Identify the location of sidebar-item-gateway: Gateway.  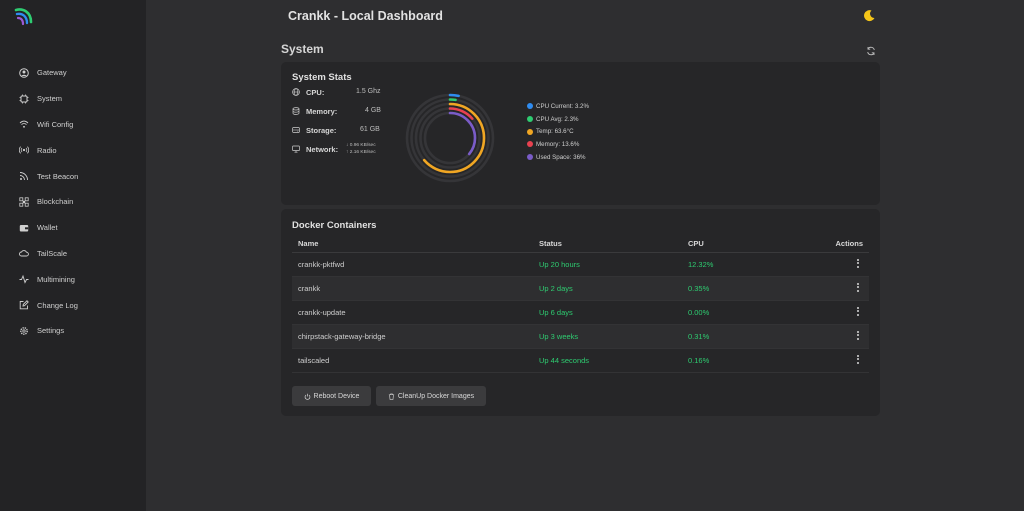
(73, 73).